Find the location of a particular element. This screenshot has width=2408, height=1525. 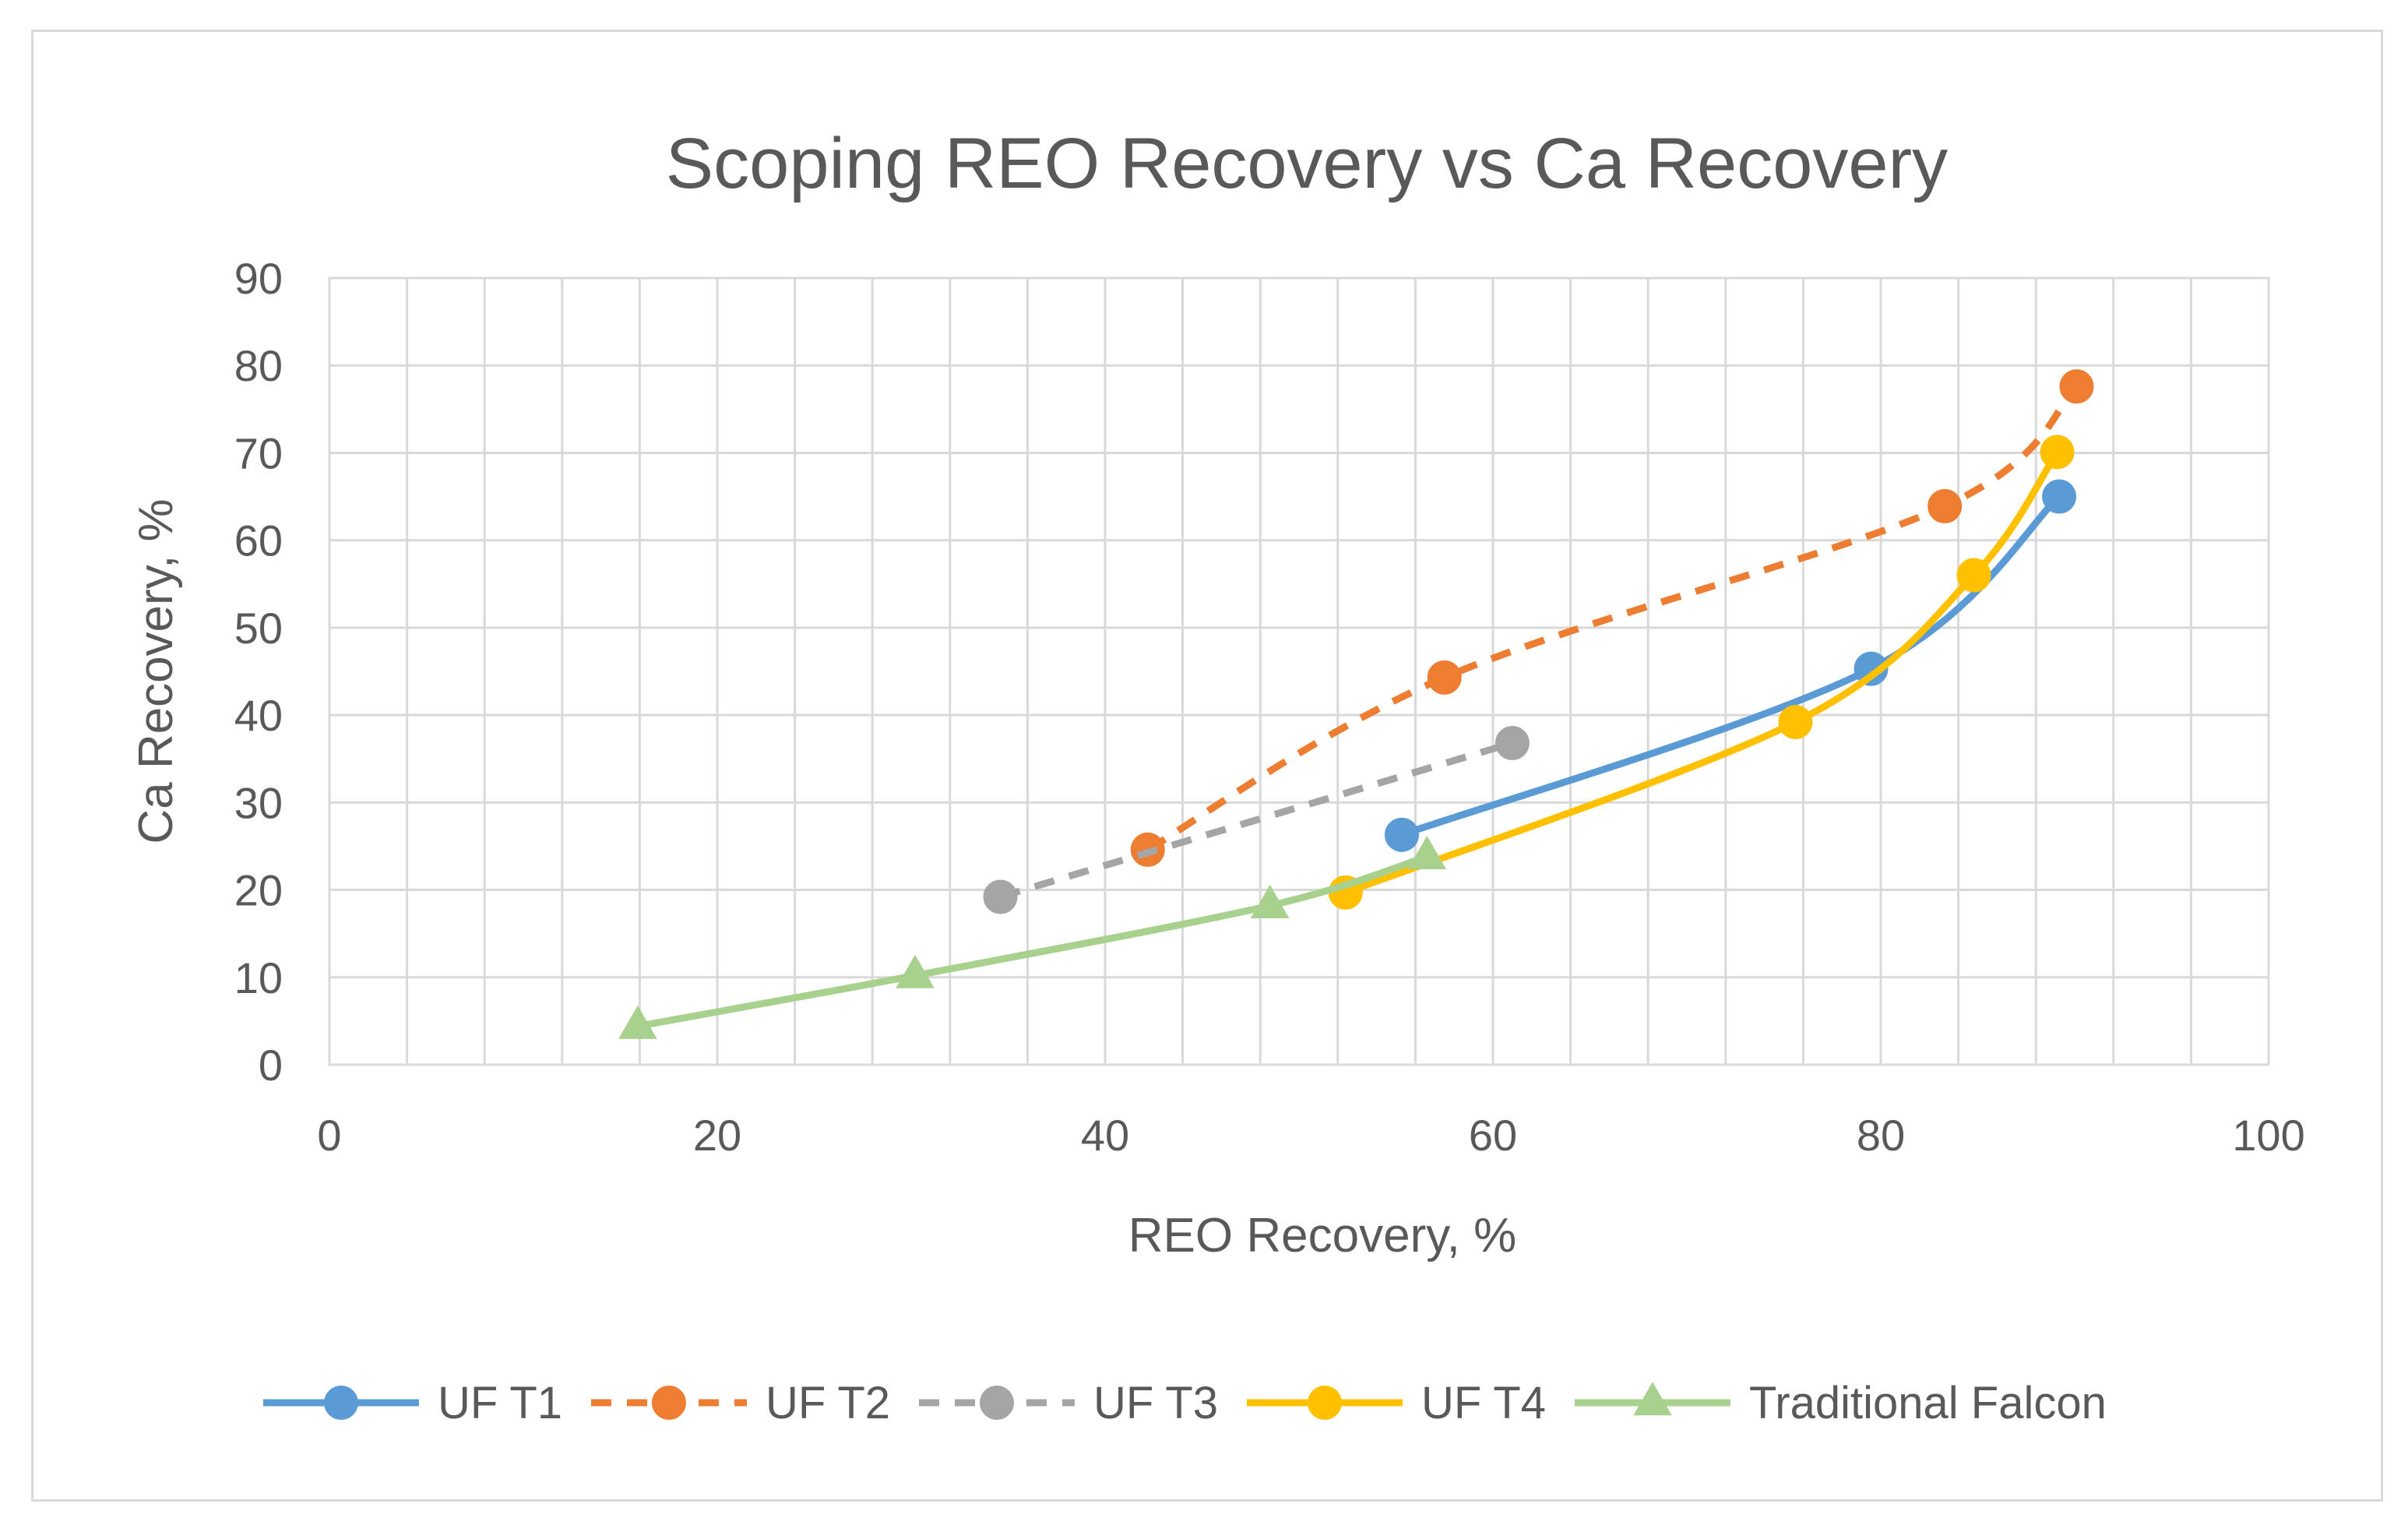

legend-item: UF T3 is located at coordinates (1068, 1403).